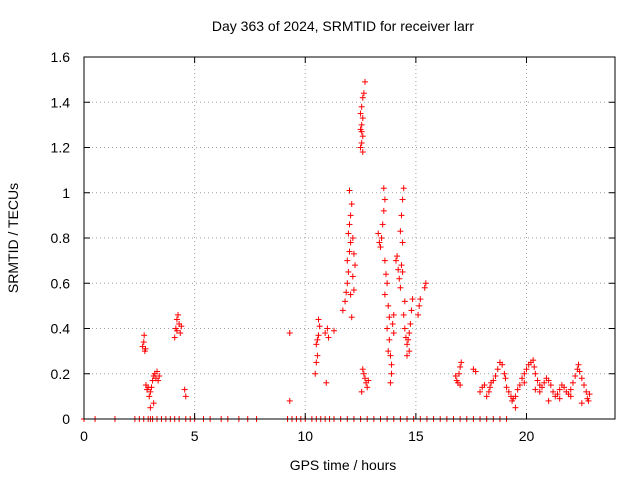  I want to click on y-tick-label: 0.6, so click(61, 283).